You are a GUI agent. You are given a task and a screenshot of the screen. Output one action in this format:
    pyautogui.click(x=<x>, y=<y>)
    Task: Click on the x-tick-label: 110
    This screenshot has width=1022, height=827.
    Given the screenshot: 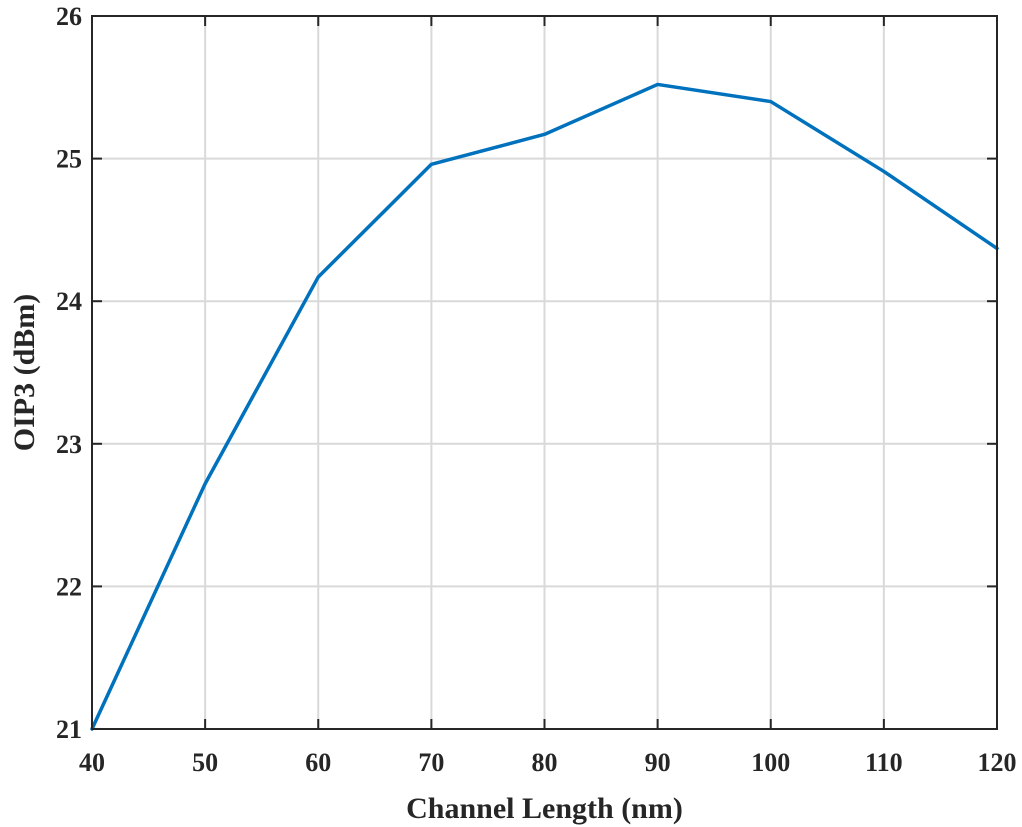 What is the action you would take?
    pyautogui.click(x=884, y=762)
    